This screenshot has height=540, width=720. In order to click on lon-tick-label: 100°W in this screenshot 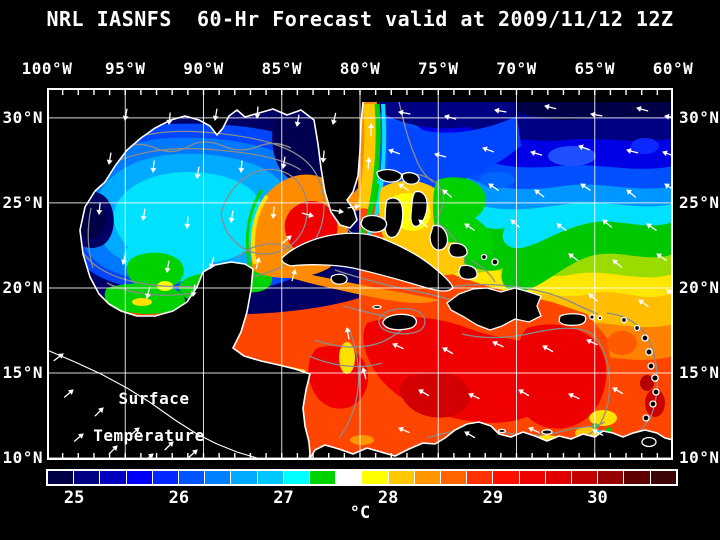, I will do `click(47, 68)`.